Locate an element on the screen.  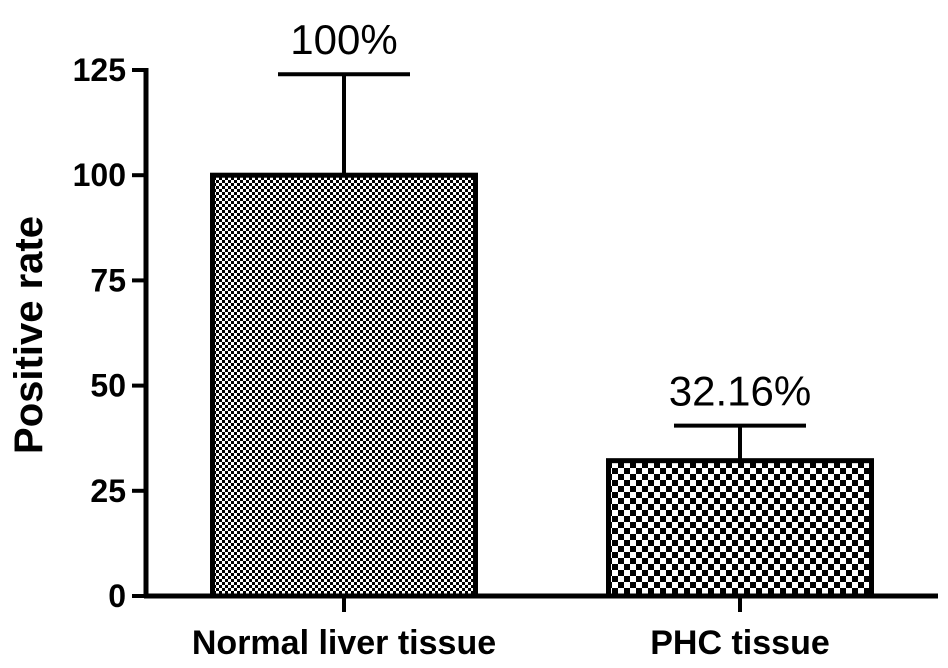
x-tick-label: Normal liver tissue is located at coordinates (344, 643).